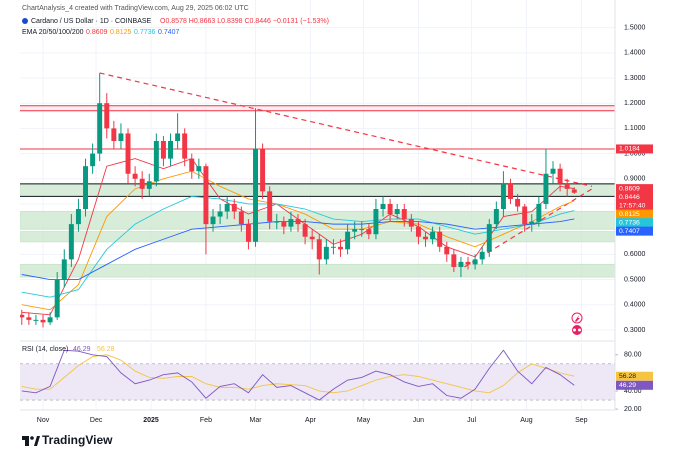 This screenshot has height=453, width=673. I want to click on y-tick-label: 0.3000, so click(635, 330).